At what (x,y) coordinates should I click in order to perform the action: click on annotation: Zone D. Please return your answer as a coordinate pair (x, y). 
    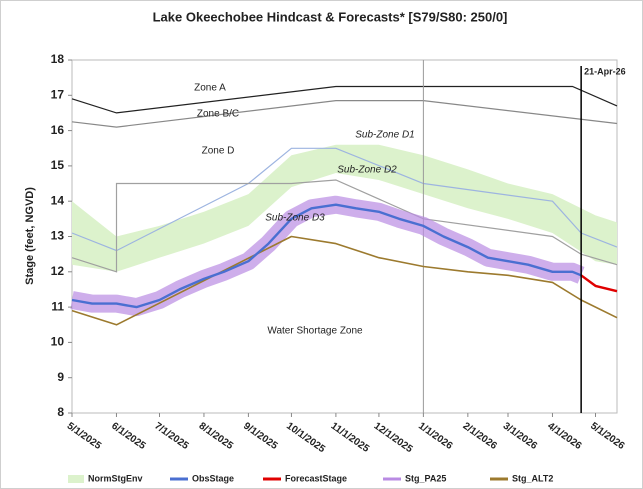
    Looking at the image, I should click on (218, 151).